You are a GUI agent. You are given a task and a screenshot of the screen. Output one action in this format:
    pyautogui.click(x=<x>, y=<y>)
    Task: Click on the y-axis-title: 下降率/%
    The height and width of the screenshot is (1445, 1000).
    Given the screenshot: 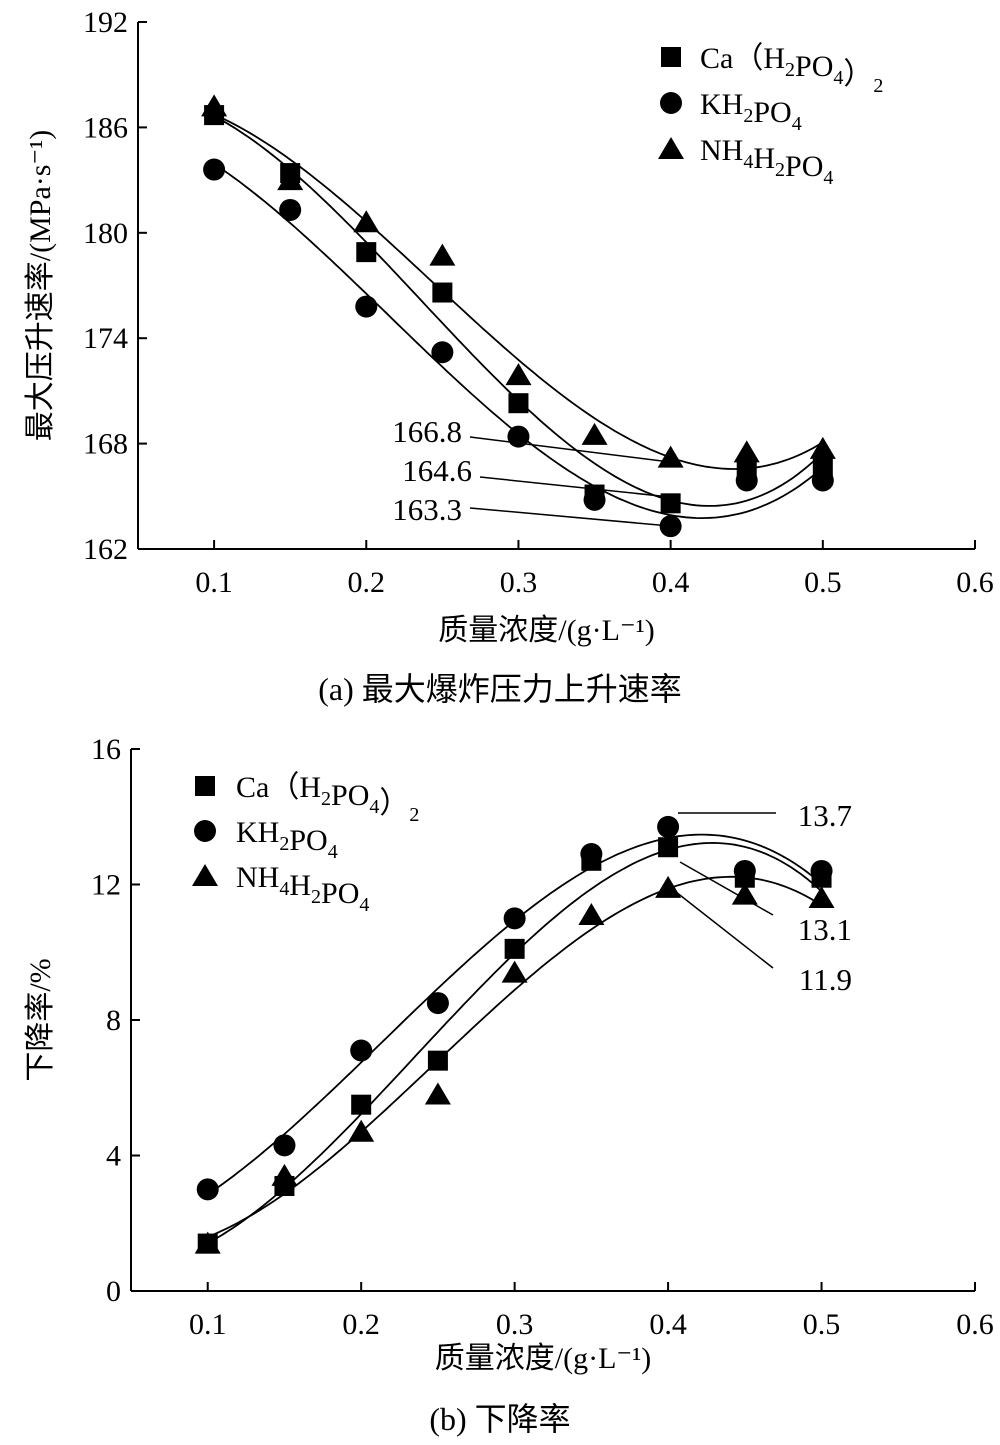 What is the action you would take?
    pyautogui.click(x=40, y=1019)
    